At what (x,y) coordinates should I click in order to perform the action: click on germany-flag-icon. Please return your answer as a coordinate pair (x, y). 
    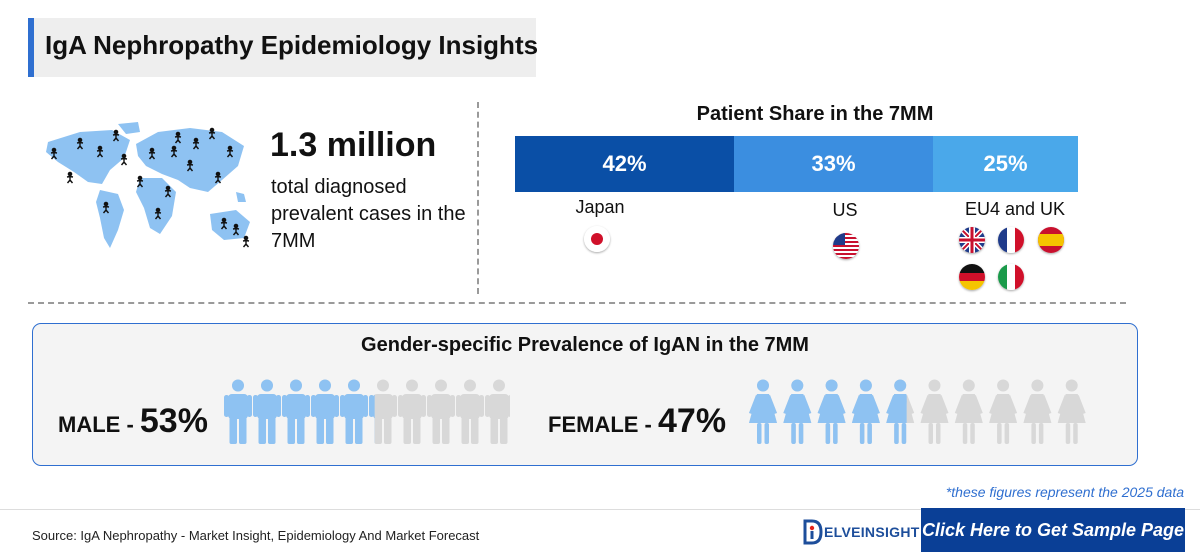
    Looking at the image, I should click on (972, 277).